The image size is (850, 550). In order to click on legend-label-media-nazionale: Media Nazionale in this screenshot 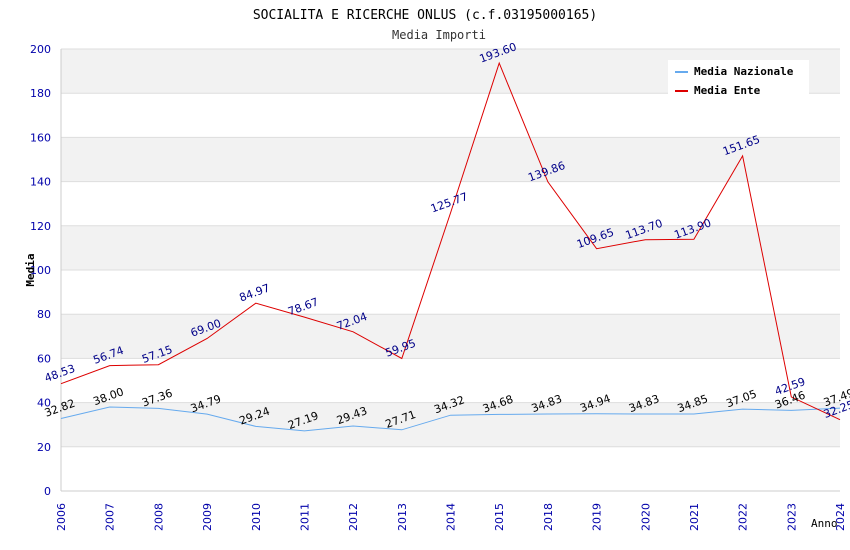, I will do `click(744, 71)`.